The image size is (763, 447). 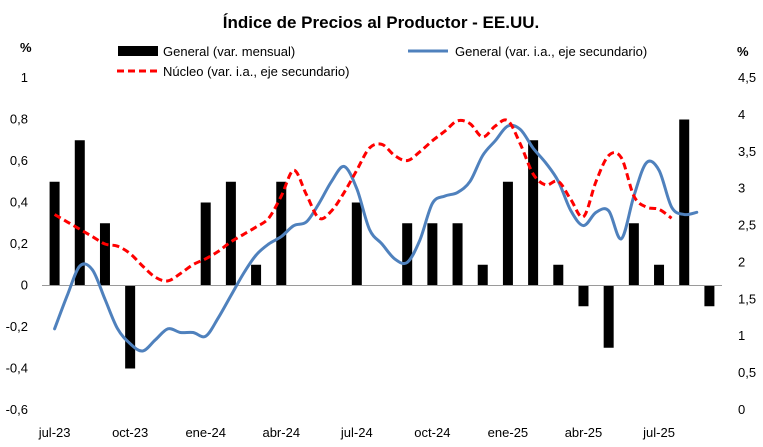 What do you see at coordinates (138, 51) in the screenshot?
I see `legend-swatch-bar` at bounding box center [138, 51].